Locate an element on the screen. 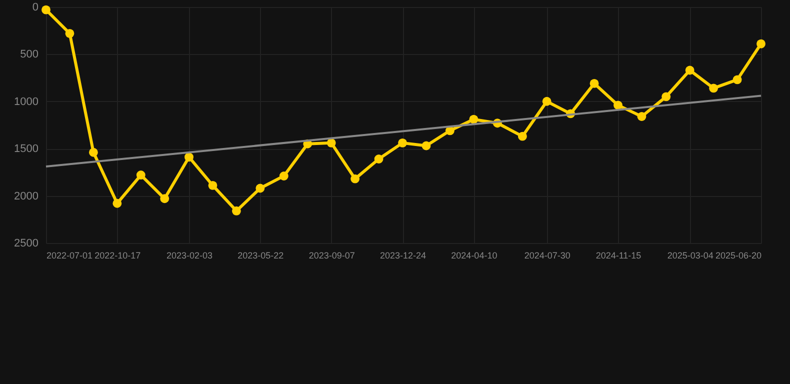  y-tick-label: 2000 is located at coordinates (26, 196).